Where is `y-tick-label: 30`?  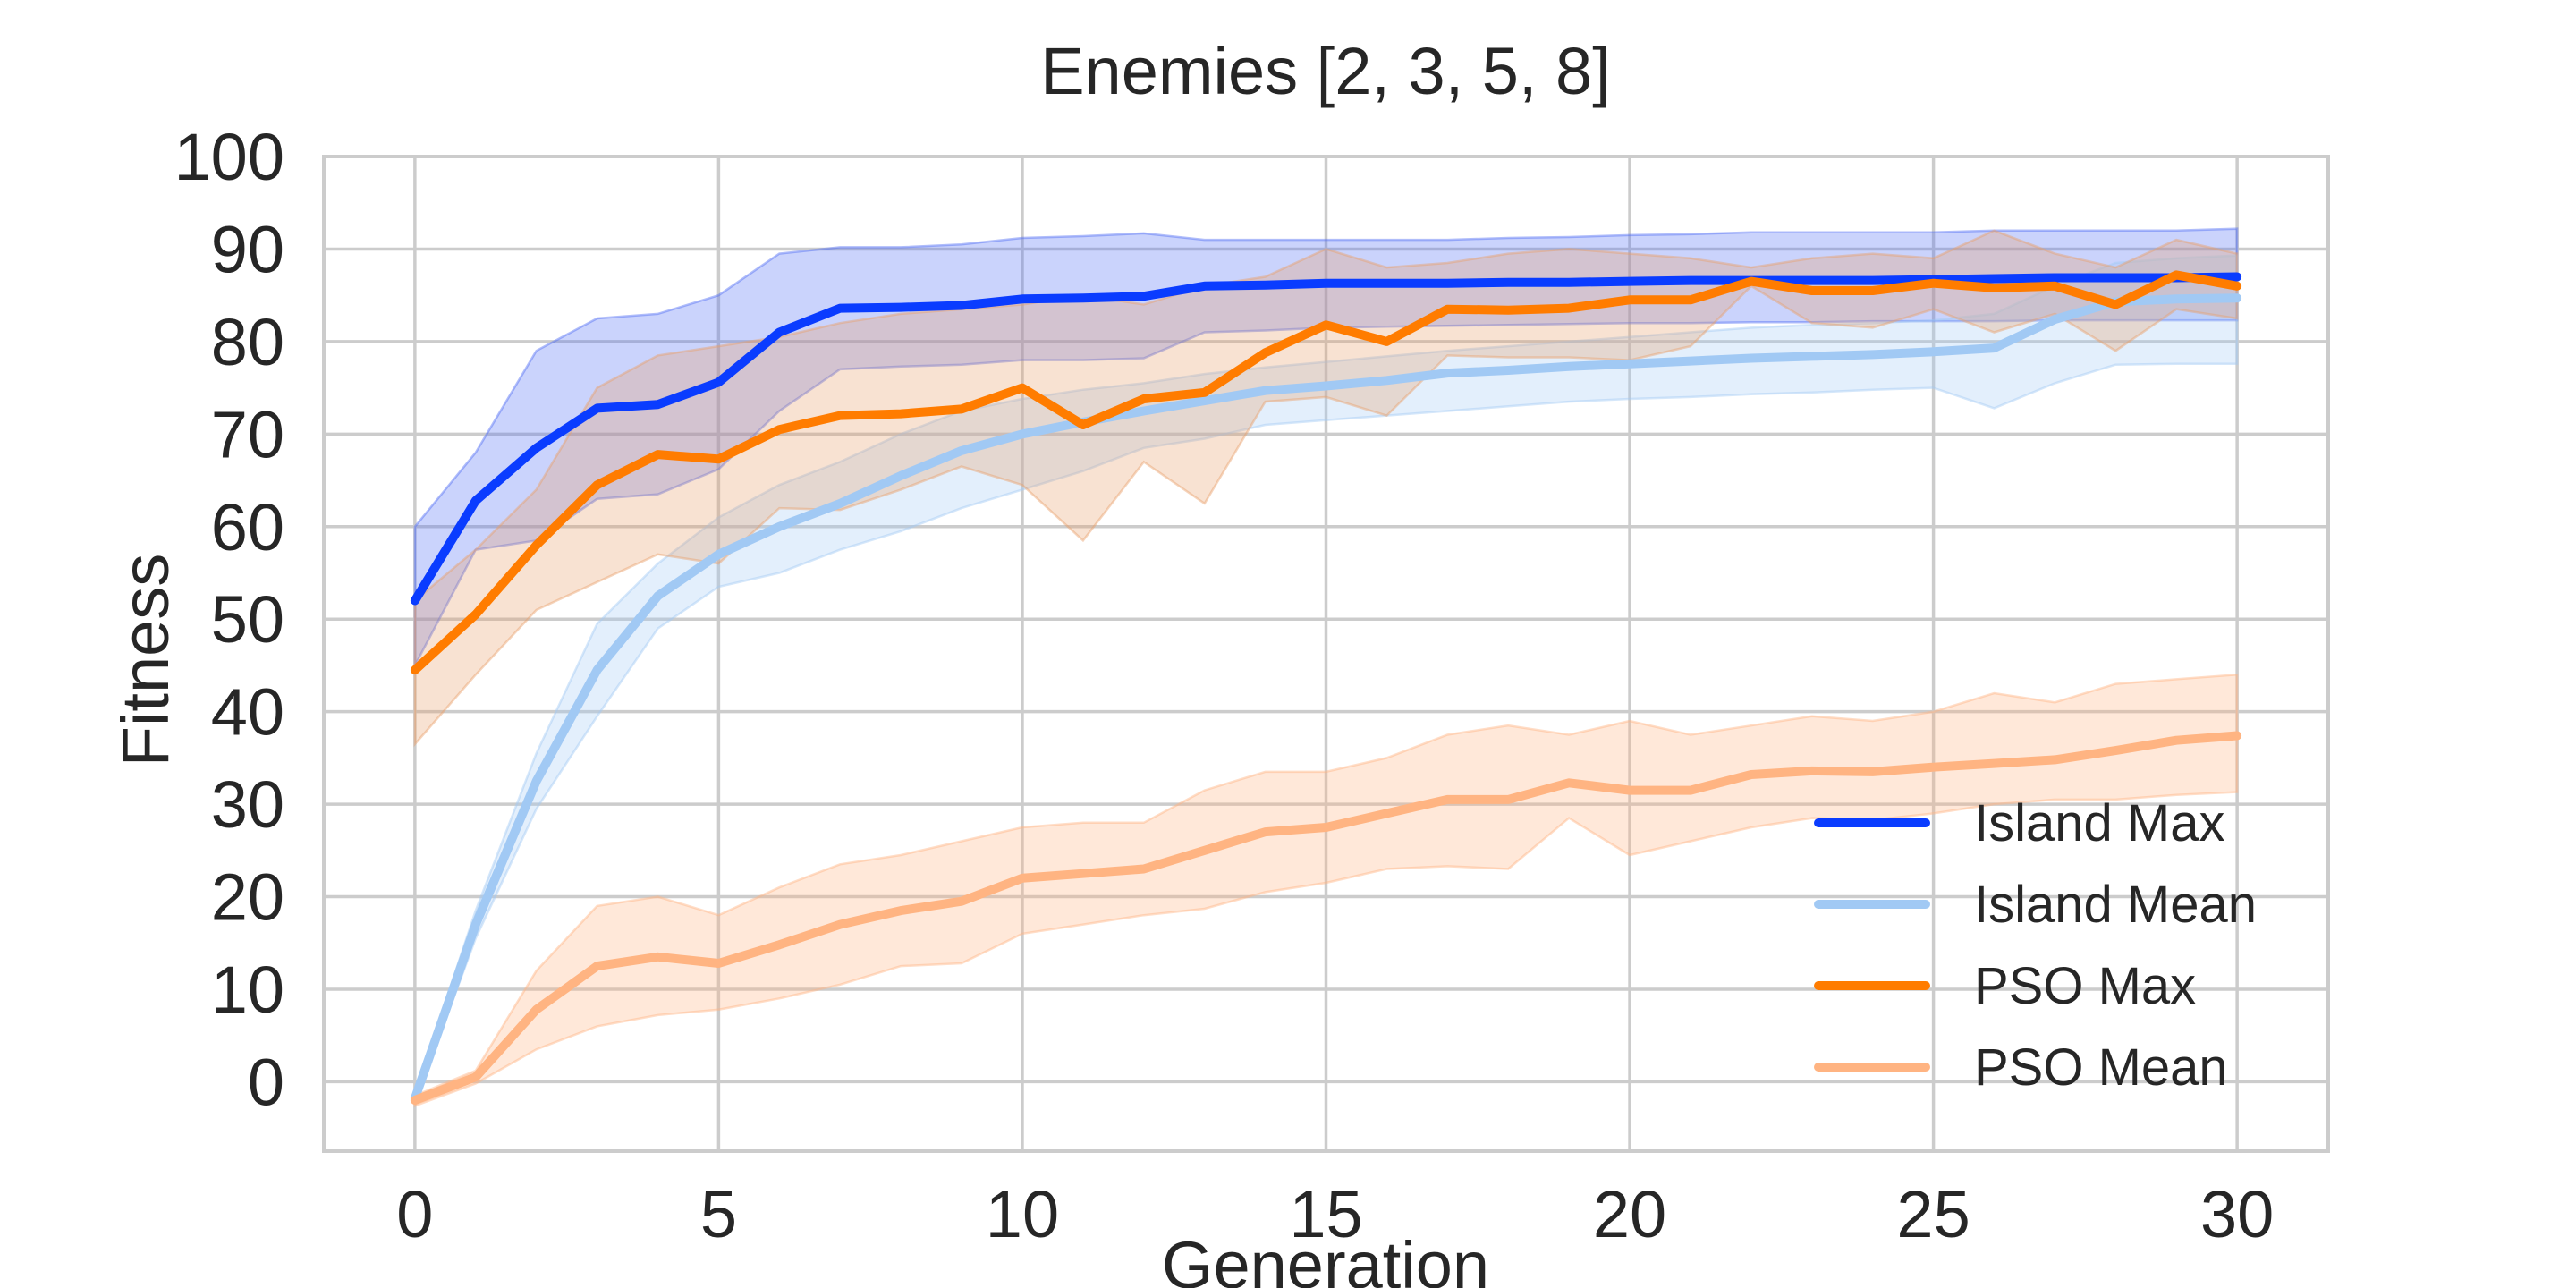
y-tick-label: 30 is located at coordinates (247, 804).